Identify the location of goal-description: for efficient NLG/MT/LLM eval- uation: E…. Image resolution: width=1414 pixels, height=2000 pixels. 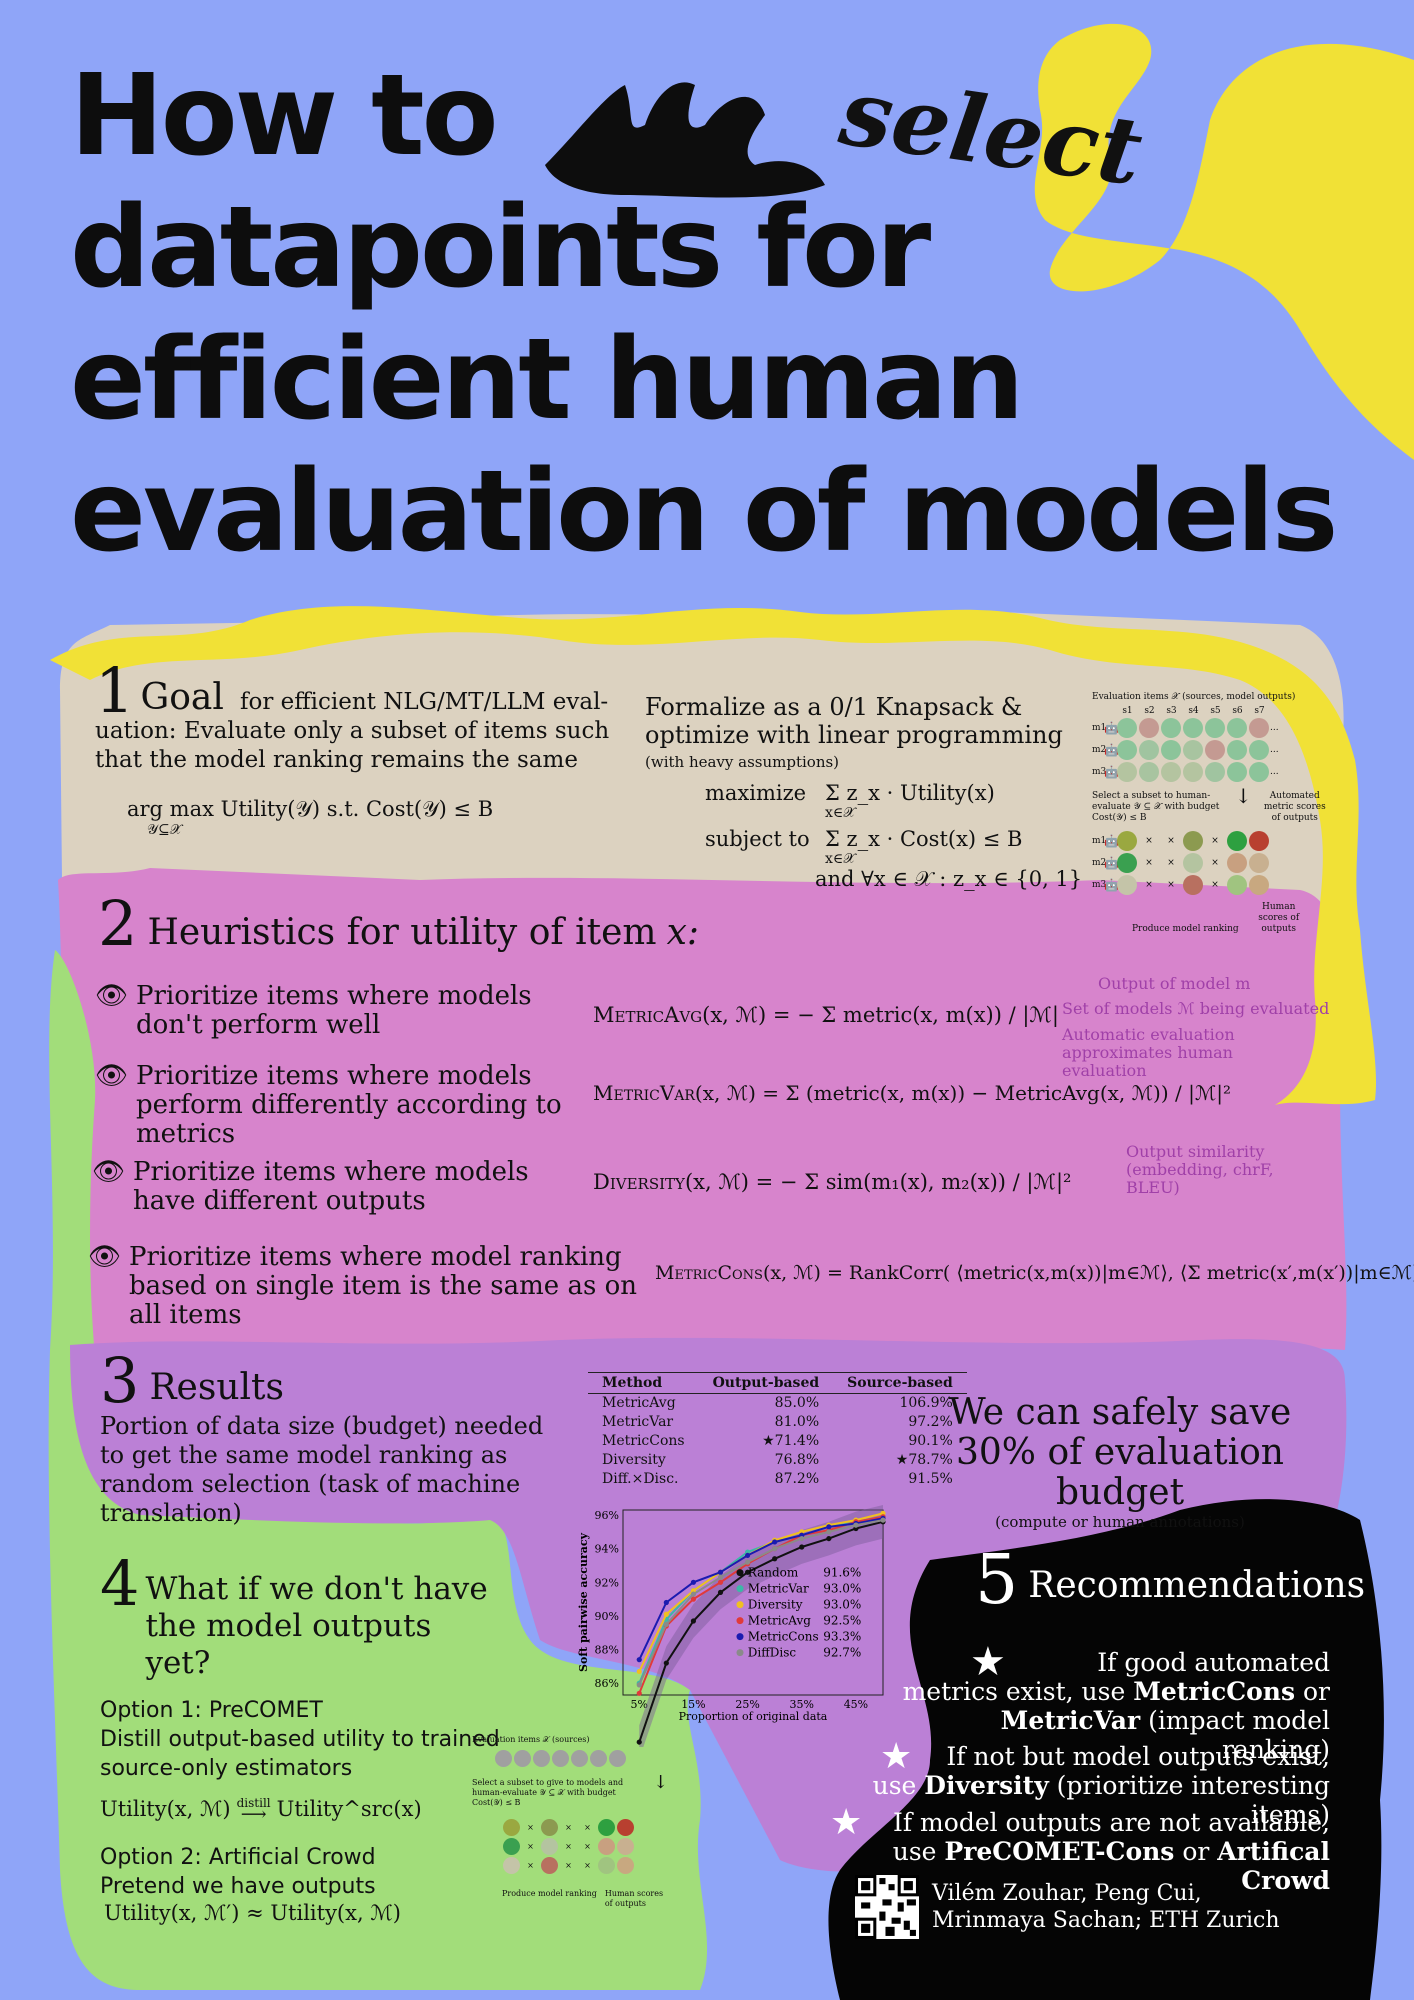
(352, 731).